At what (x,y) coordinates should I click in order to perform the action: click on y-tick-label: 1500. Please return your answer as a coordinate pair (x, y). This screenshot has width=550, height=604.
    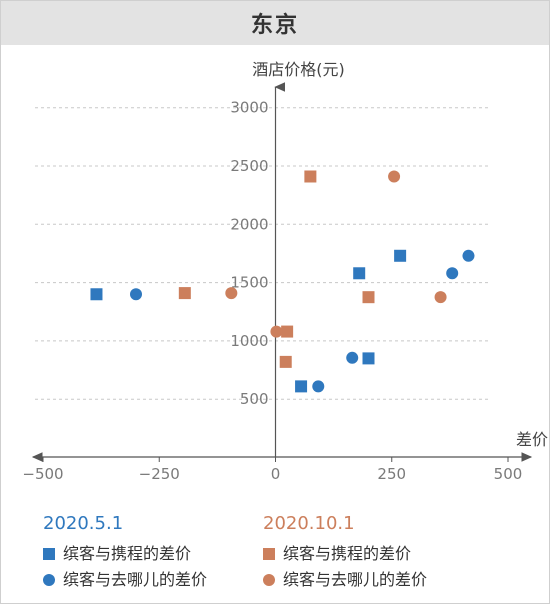
    Looking at the image, I should click on (249, 283).